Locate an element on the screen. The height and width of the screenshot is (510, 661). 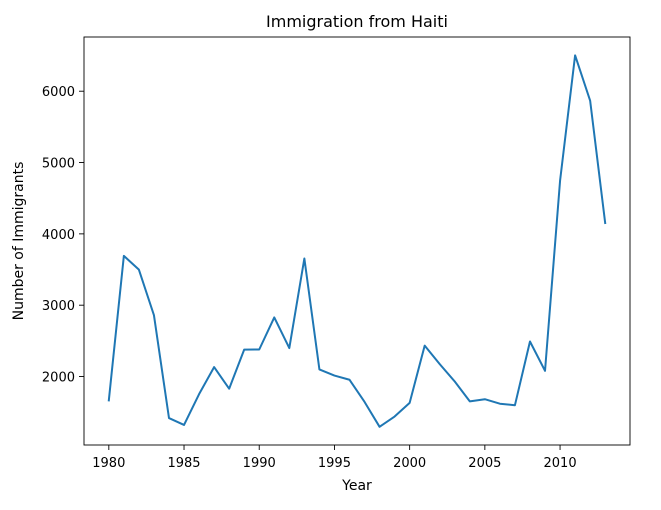
y-axis: 2000 3000 4000 5000 6000 is located at coordinates (63, 235).